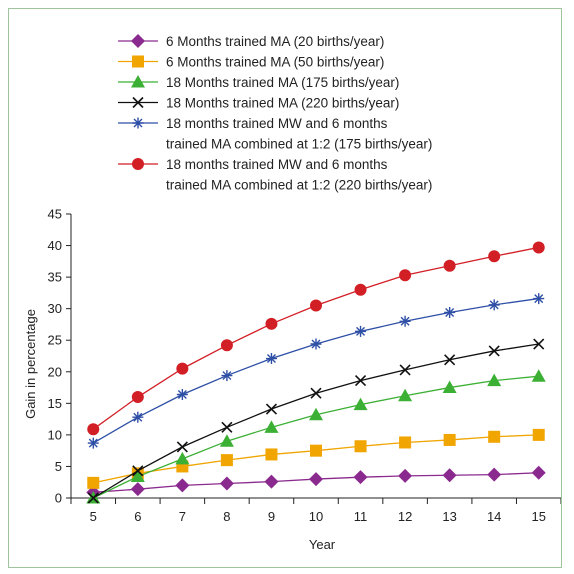  What do you see at coordinates (282, 103) in the screenshot?
I see `legend-label: 18 Months trained MA (220 births/year)` at bounding box center [282, 103].